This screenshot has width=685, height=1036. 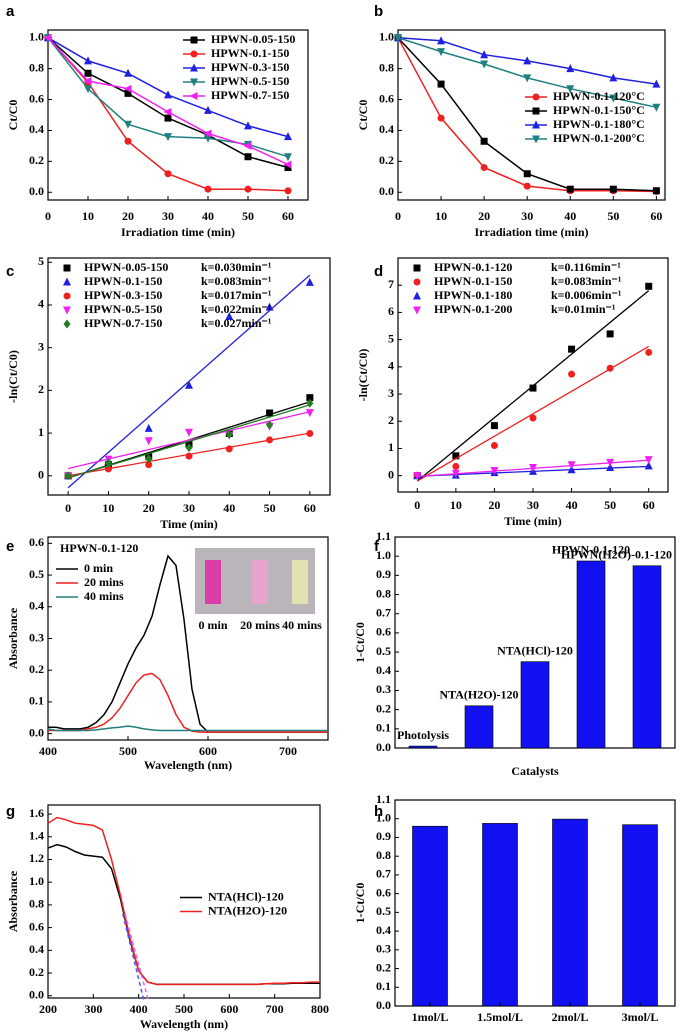 I want to click on y-tick-label: 1.1, so click(x=383, y=536).